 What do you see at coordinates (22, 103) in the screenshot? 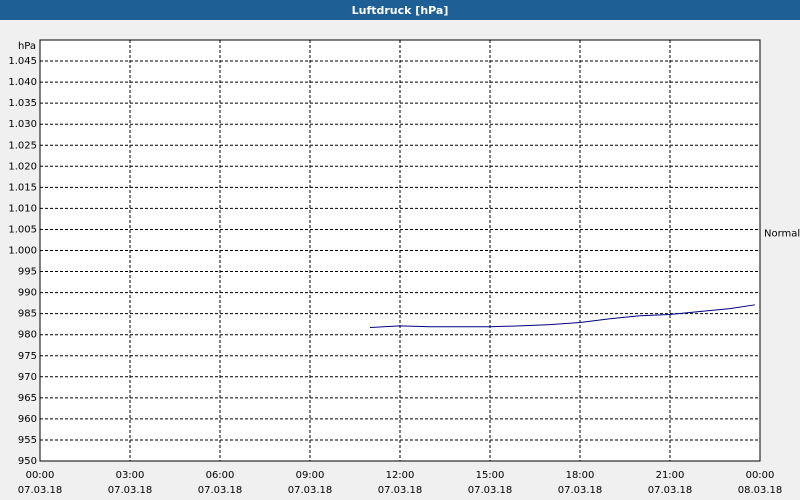
I see `y-tick-label: 1.035` at bounding box center [22, 103].